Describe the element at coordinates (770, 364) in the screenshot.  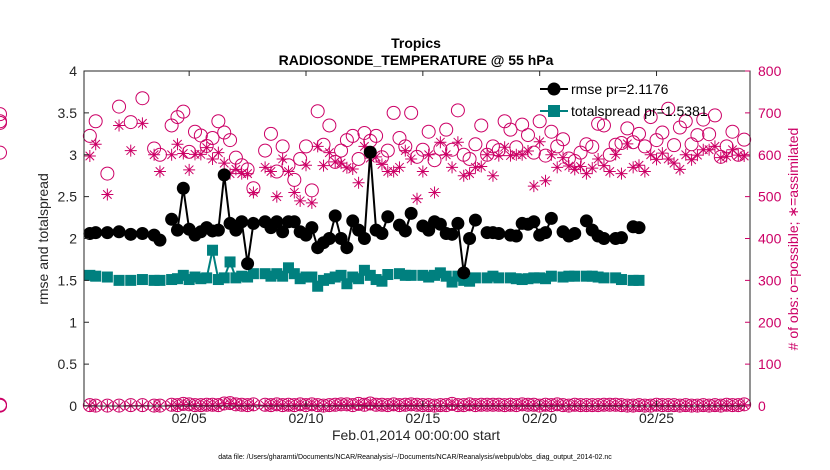
I see `y2-tick-label: 100` at that location.